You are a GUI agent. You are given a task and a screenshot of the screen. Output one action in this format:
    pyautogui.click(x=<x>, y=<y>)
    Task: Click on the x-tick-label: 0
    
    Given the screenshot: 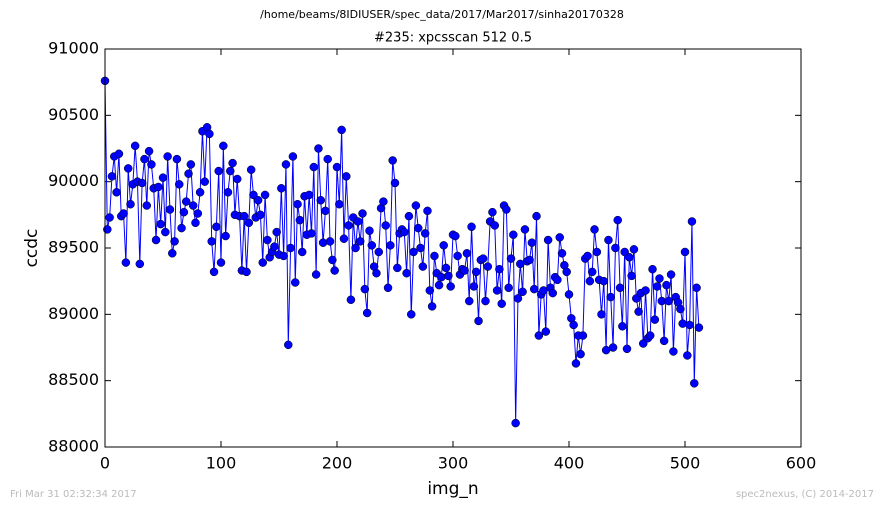 What is the action you would take?
    pyautogui.click(x=105, y=463)
    